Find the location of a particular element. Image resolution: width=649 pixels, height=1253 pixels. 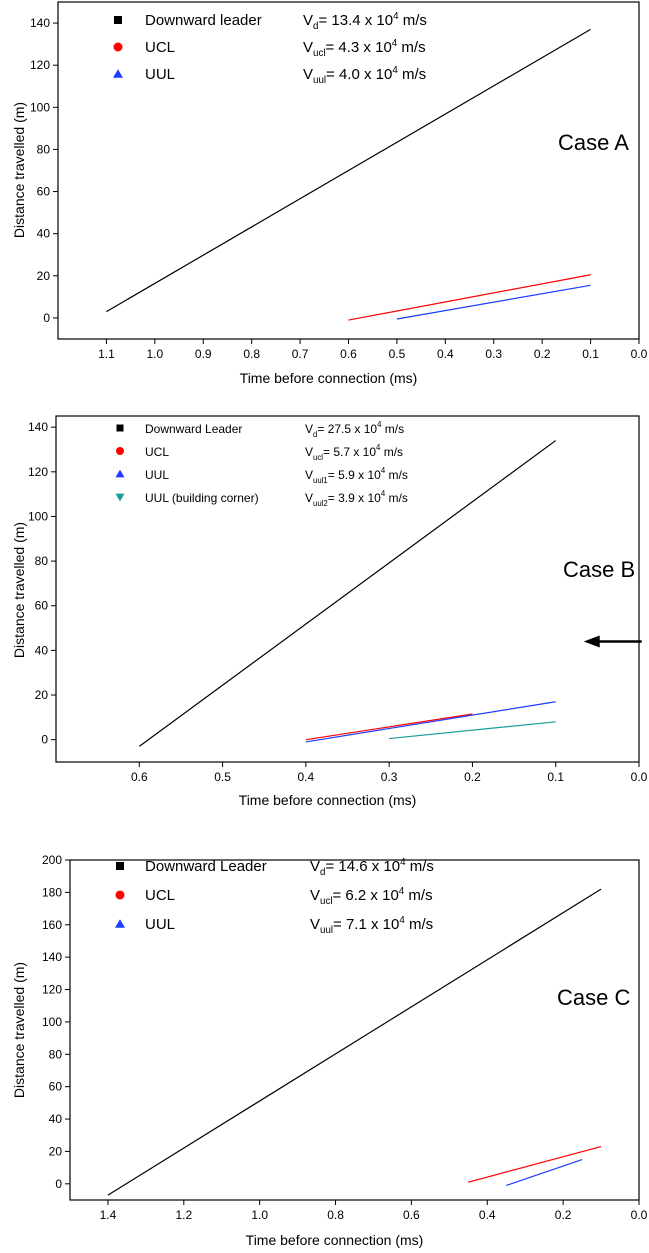

x-tick-label: 0.4 is located at coordinates (487, 1215).